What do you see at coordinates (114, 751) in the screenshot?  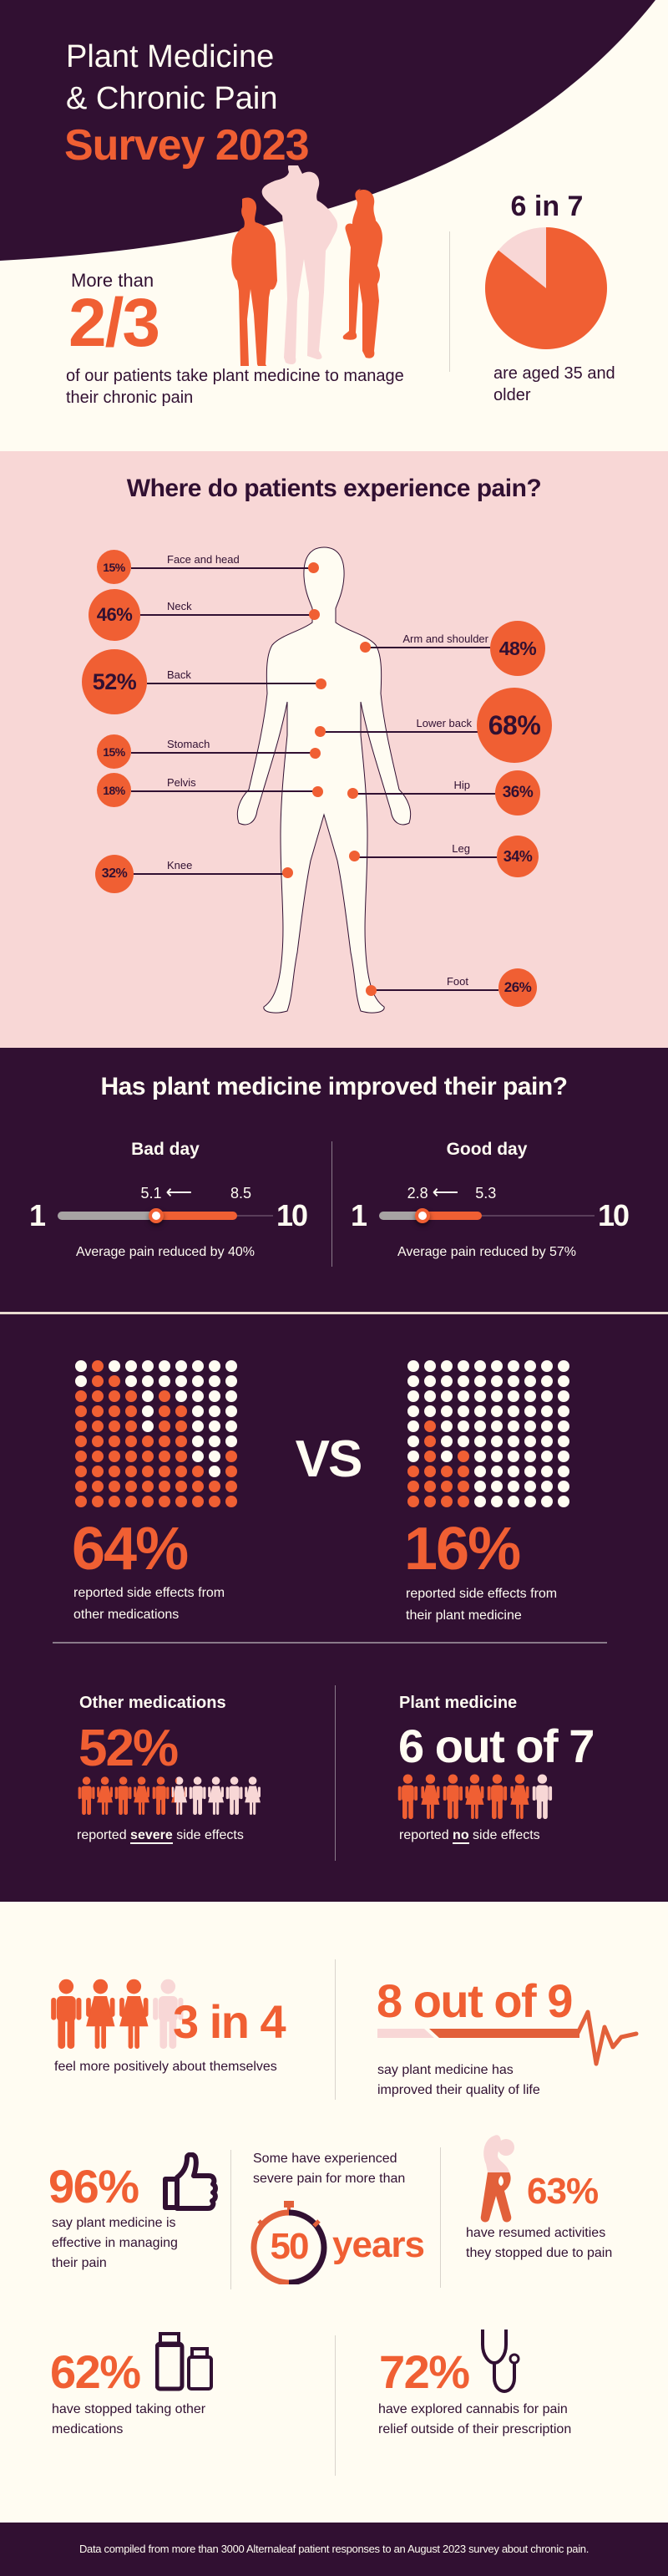 I see `pain-value-stomach: 15%` at bounding box center [114, 751].